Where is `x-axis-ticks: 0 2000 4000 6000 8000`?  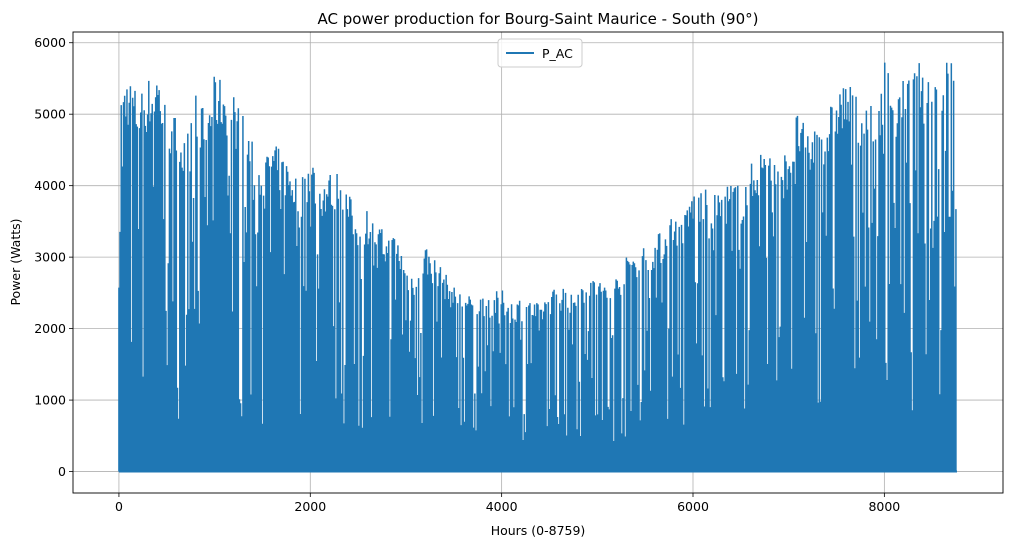
x-axis-ticks: 0 2000 4000 6000 8000 is located at coordinates (507, 503).